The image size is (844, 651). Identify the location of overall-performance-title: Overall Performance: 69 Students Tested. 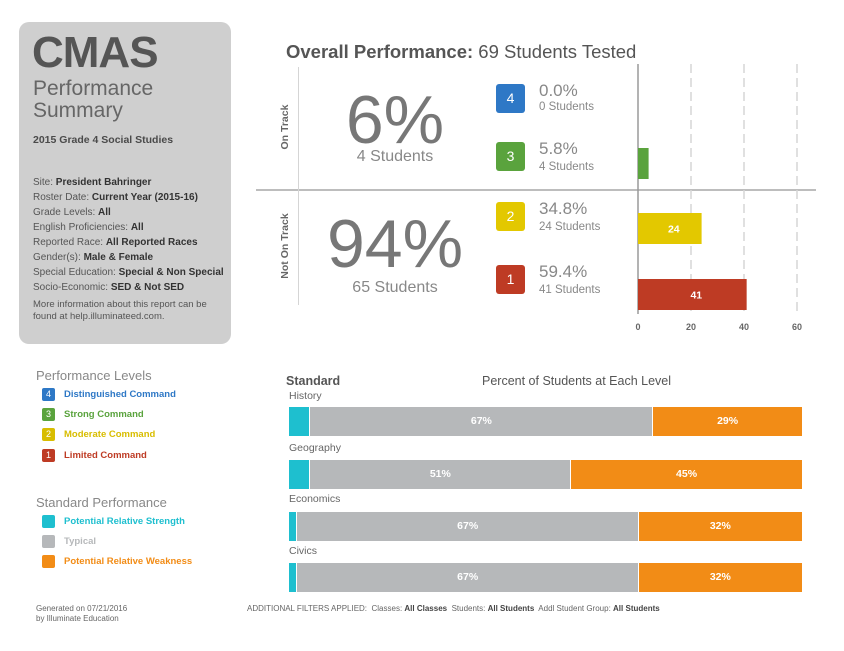
(461, 52).